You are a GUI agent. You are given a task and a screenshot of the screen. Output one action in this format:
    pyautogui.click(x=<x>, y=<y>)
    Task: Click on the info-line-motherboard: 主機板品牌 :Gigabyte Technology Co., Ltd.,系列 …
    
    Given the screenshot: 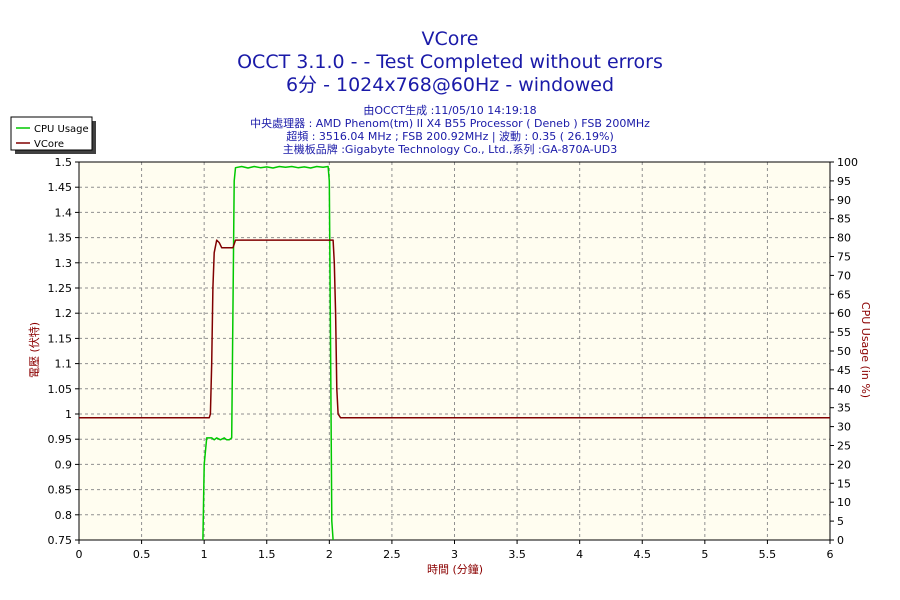 What is the action you would take?
    pyautogui.click(x=450, y=149)
    